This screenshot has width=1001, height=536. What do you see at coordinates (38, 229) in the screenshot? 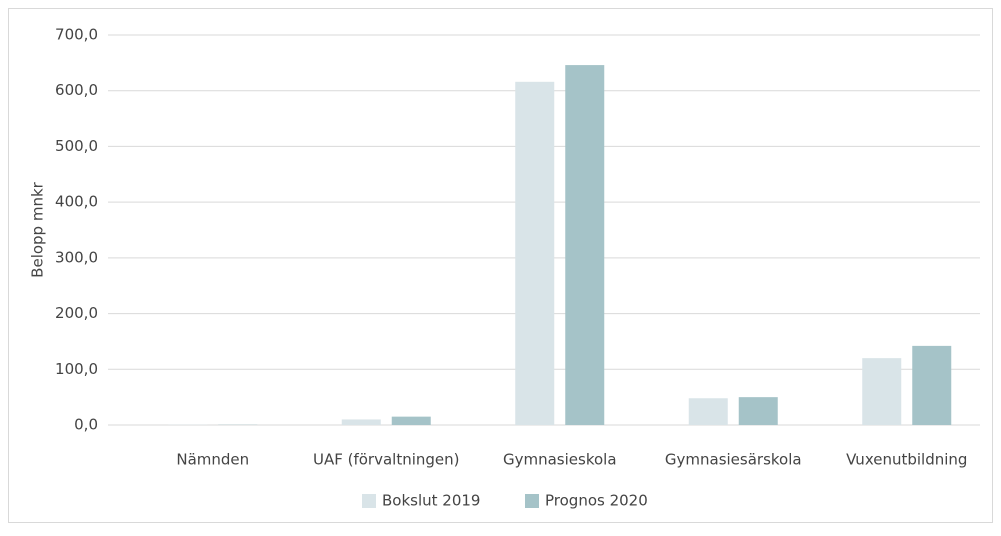
I see `y-axis-label: Belopp mnkr` at bounding box center [38, 229].